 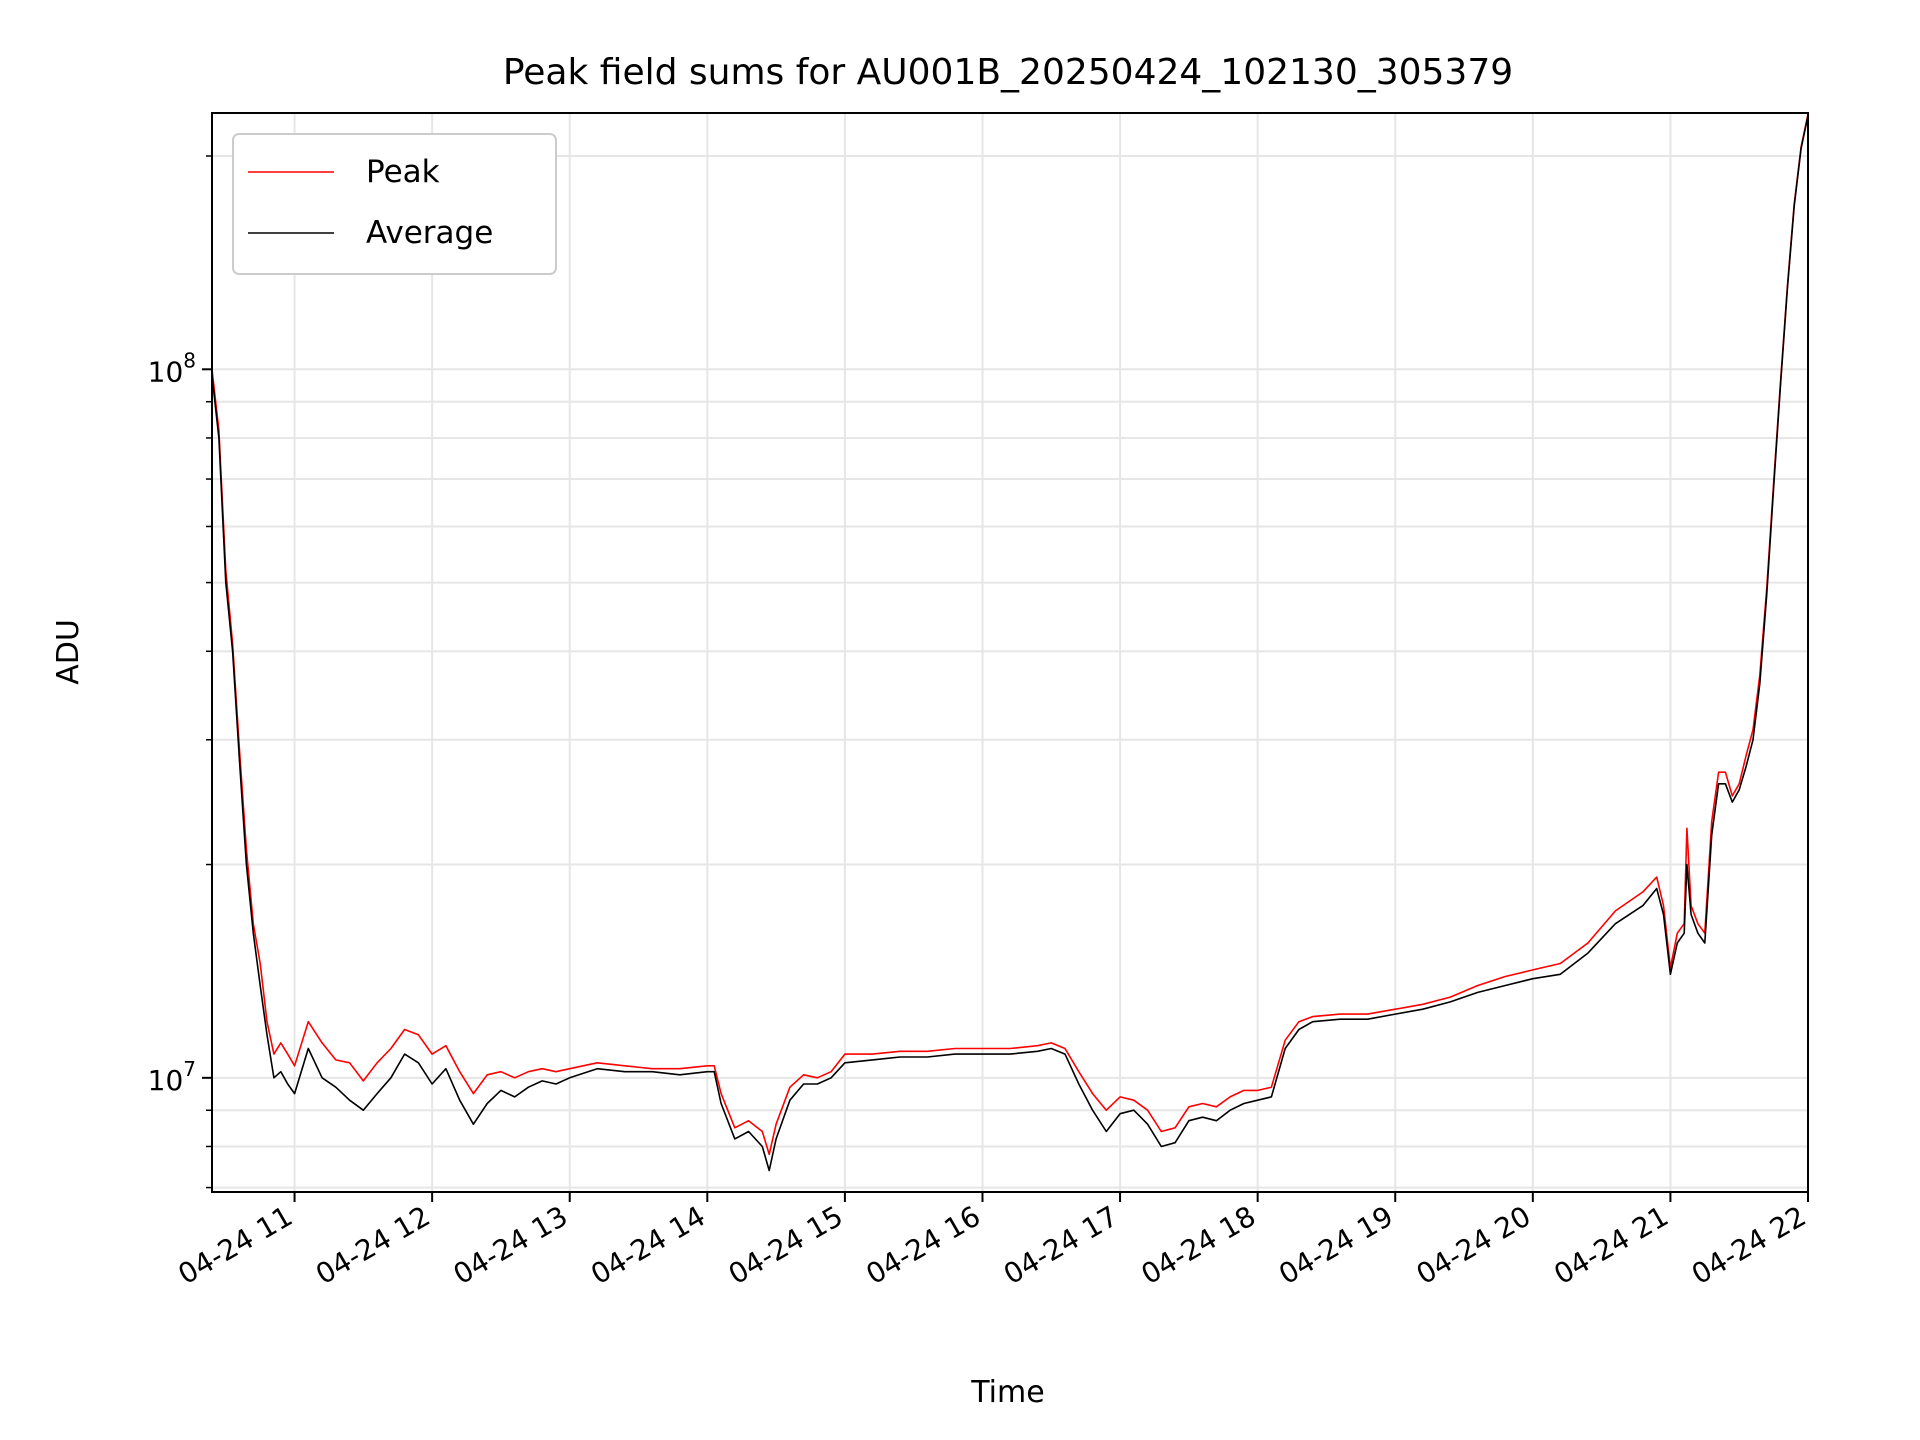 What do you see at coordinates (1007, 1392) in the screenshot?
I see `x-axis-label: Time` at bounding box center [1007, 1392].